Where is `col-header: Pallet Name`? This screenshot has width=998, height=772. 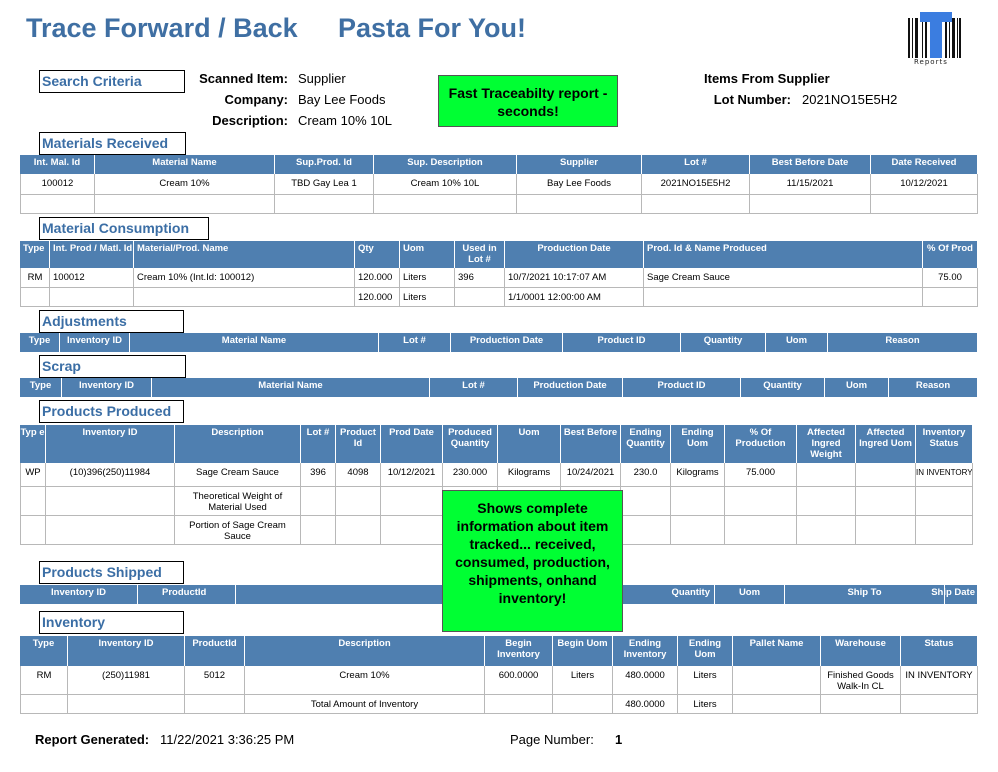 col-header: Pallet Name is located at coordinates (777, 651).